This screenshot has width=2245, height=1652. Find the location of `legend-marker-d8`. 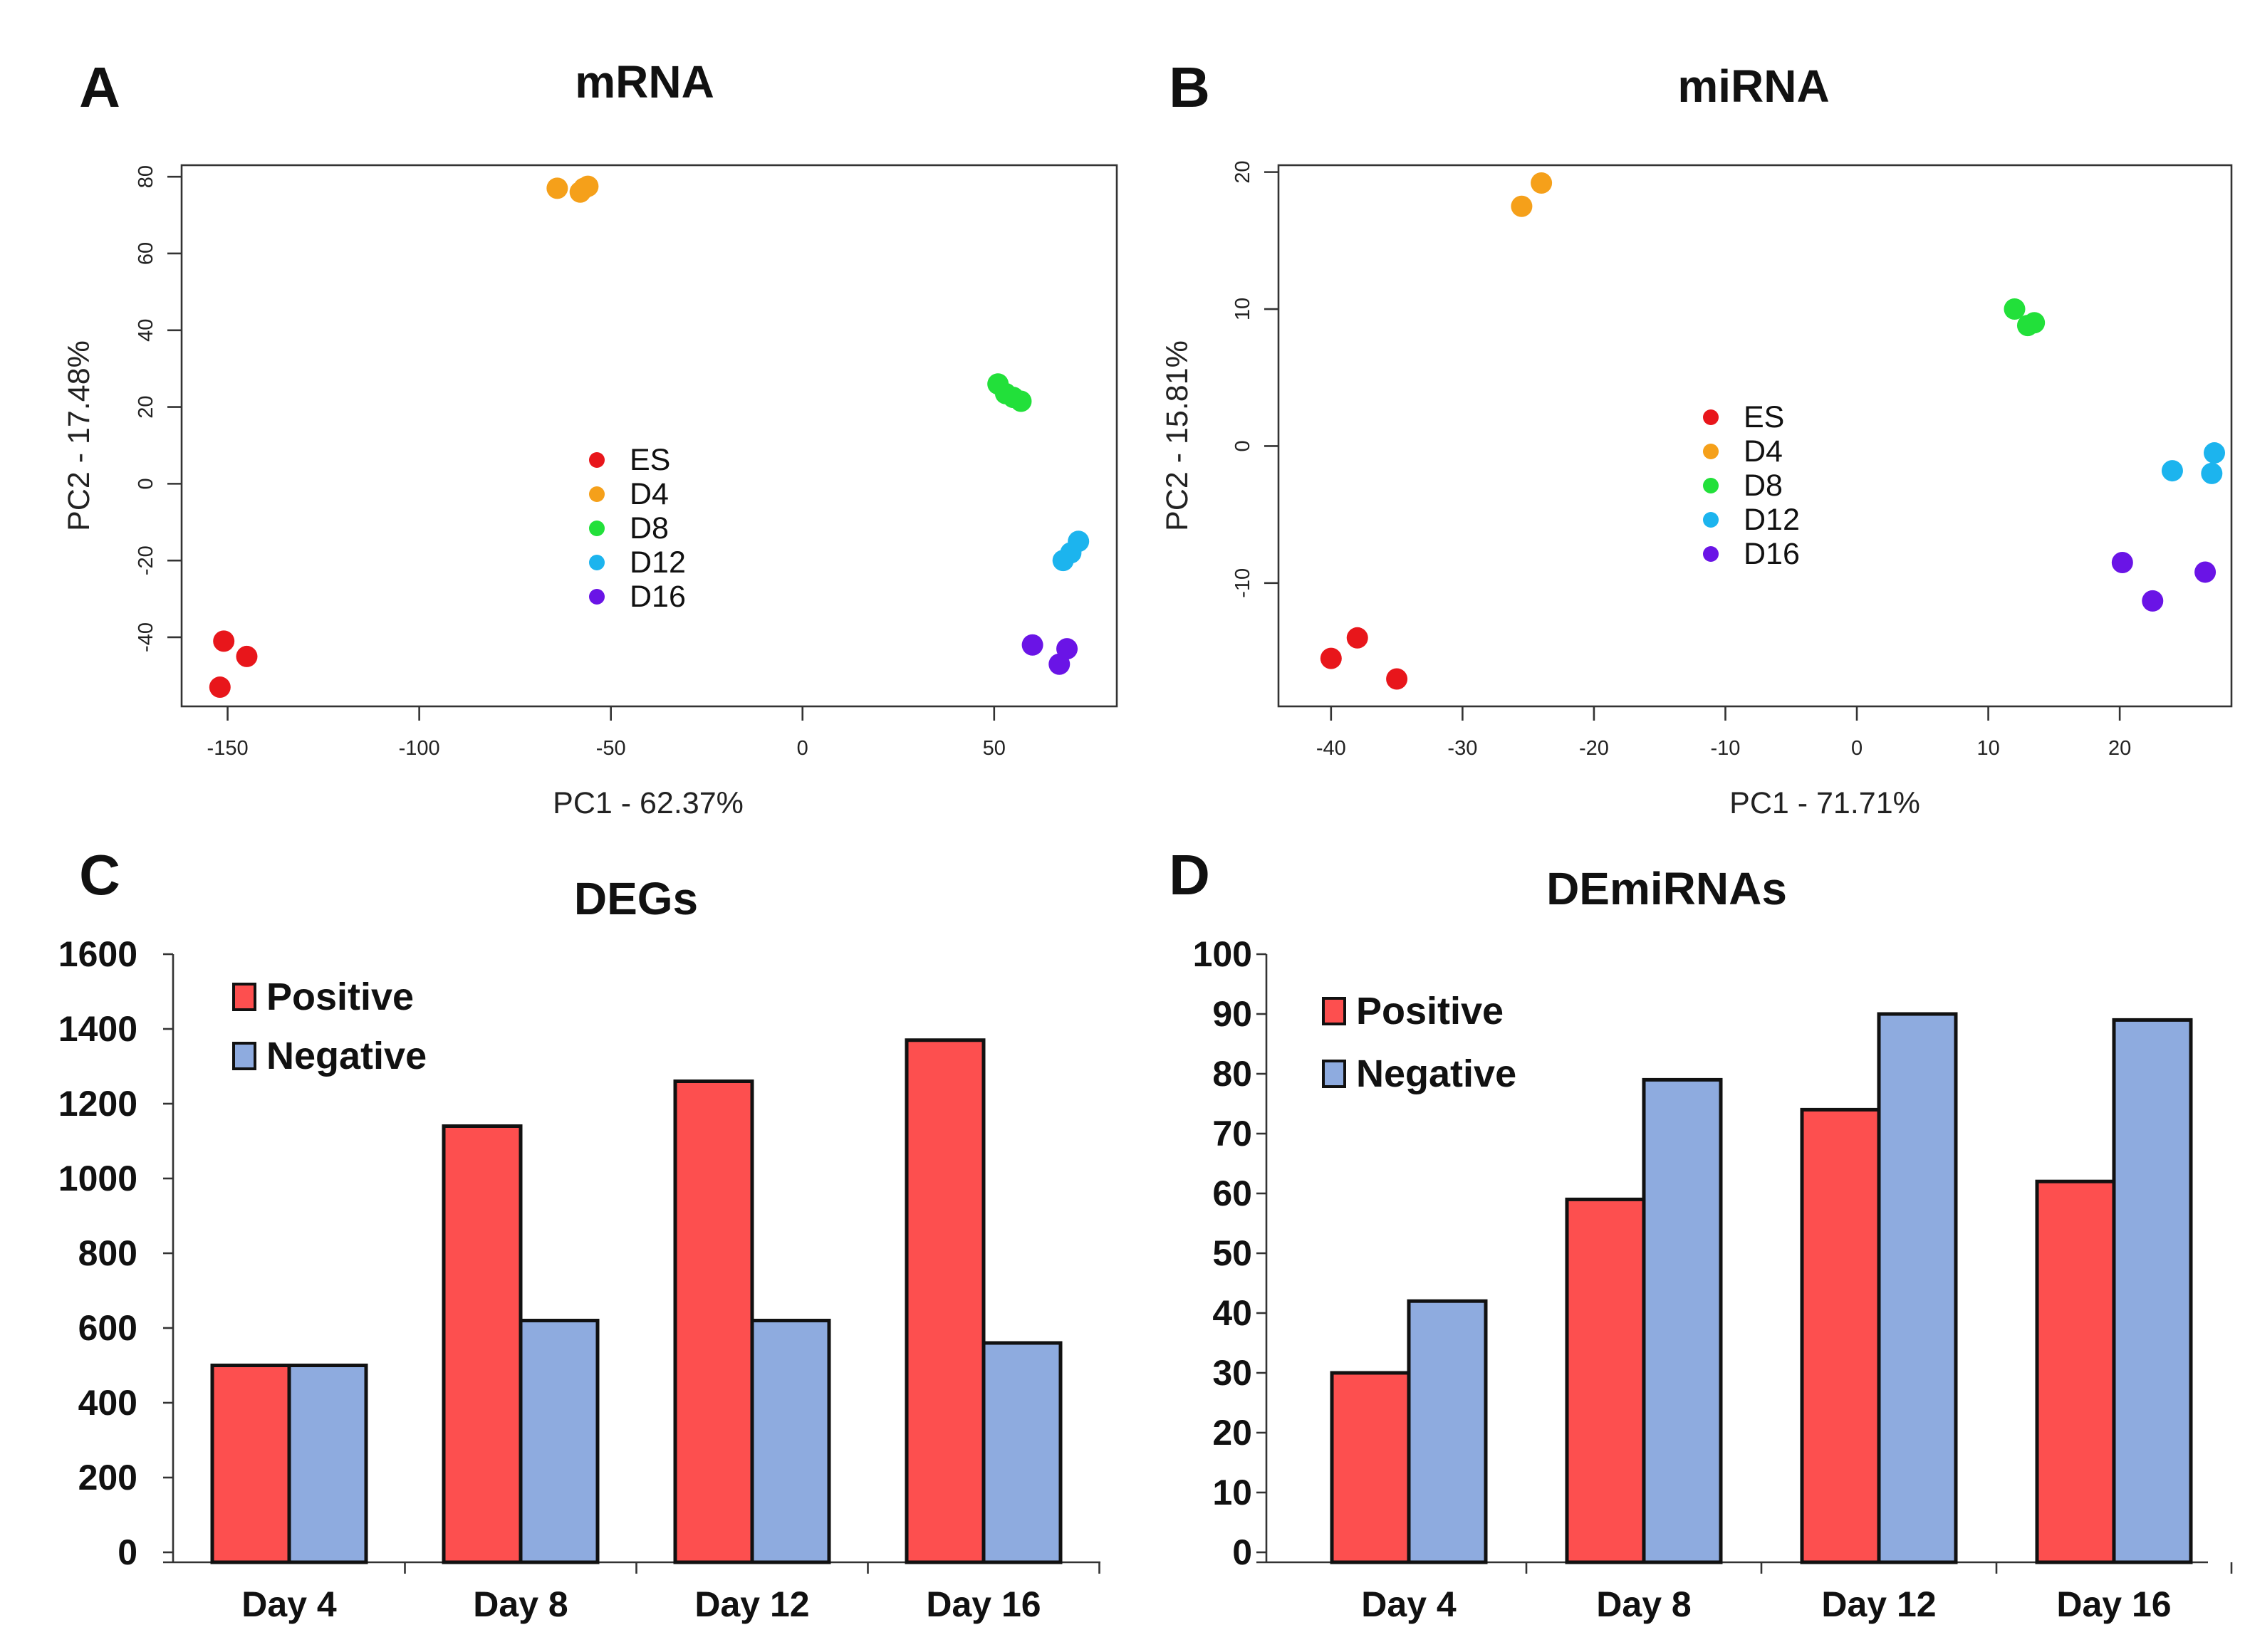

legend-marker-d8 is located at coordinates (1711, 485).